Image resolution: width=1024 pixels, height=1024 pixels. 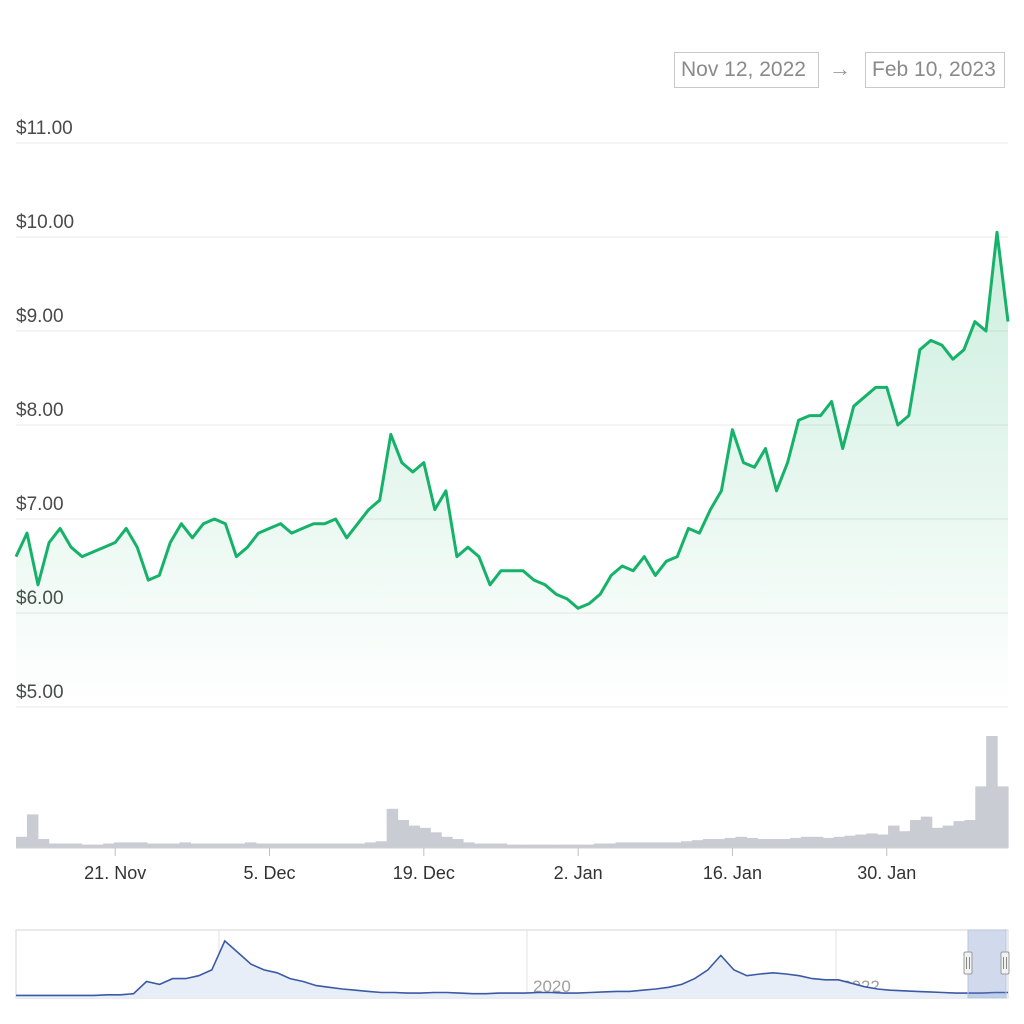 What do you see at coordinates (424, 873) in the screenshot?
I see `x-tick-label: 19. Dec` at bounding box center [424, 873].